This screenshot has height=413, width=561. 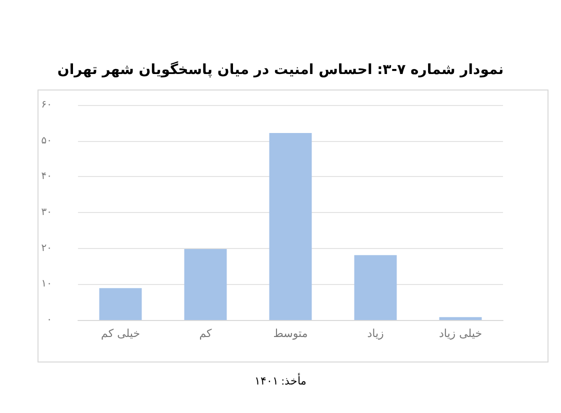 What do you see at coordinates (46, 212) in the screenshot?
I see `y-tick-label: ۳۰` at bounding box center [46, 212].